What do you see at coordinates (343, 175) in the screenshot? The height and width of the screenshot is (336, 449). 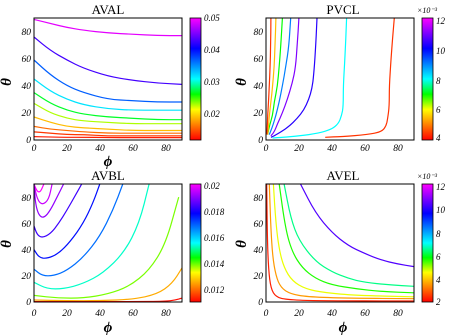 I see `panel-title: AVEL` at bounding box center [343, 175].